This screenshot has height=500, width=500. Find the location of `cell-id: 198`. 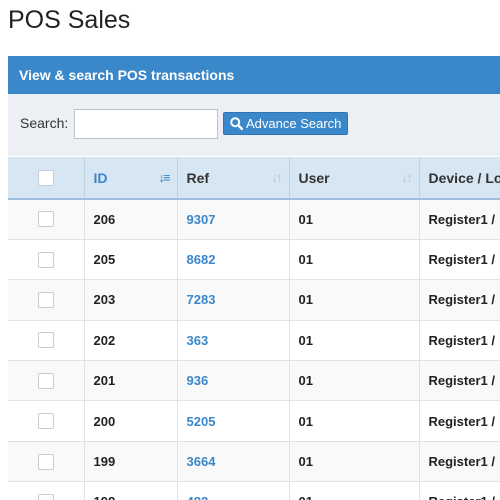

cell-id: 198 is located at coordinates (130, 490).